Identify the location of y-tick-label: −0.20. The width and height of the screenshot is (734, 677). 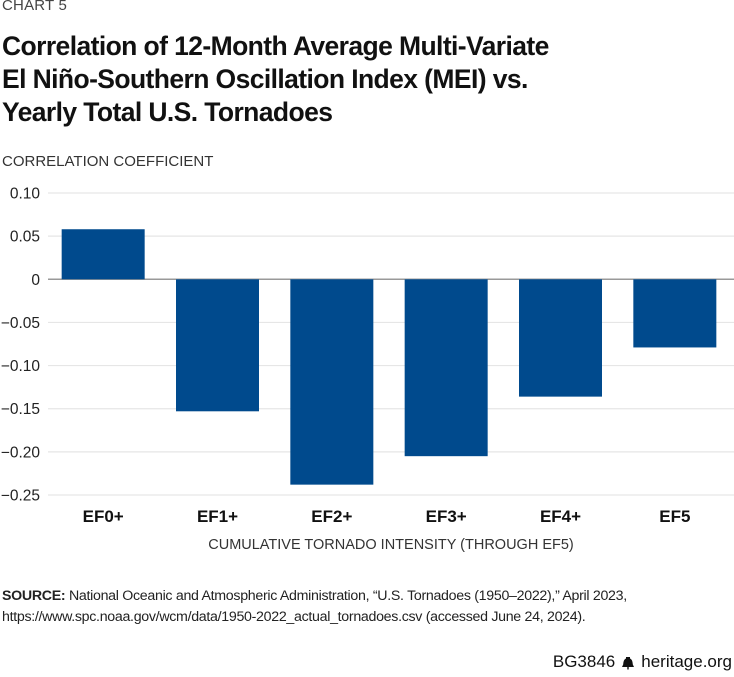
(21, 452).